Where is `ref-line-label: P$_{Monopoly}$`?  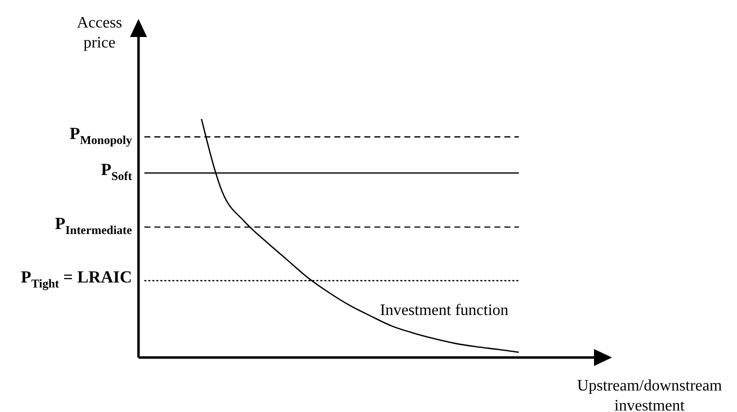 ref-line-label: P$_{Monopoly}$ is located at coordinates (101, 135).